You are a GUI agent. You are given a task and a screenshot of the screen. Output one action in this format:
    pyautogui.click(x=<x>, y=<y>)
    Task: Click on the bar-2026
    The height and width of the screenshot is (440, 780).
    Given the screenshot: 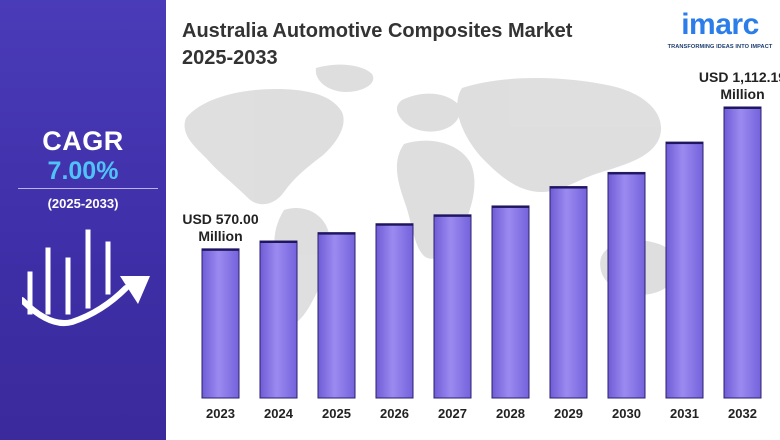 What is the action you would take?
    pyautogui.click(x=394, y=311)
    